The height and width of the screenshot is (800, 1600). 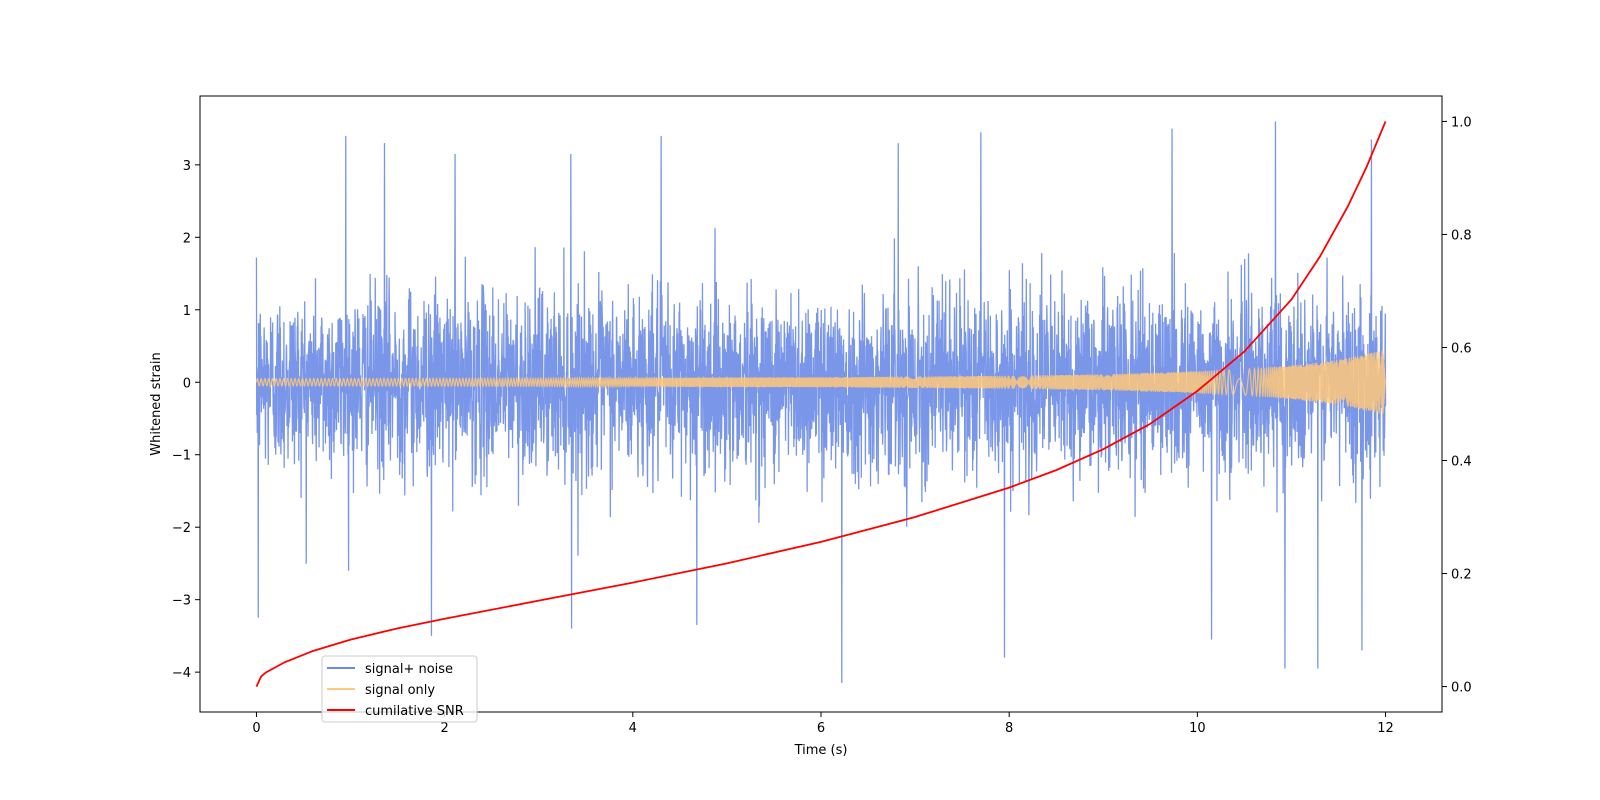 I want to click on x-tick-label: 12, so click(x=1385, y=728).